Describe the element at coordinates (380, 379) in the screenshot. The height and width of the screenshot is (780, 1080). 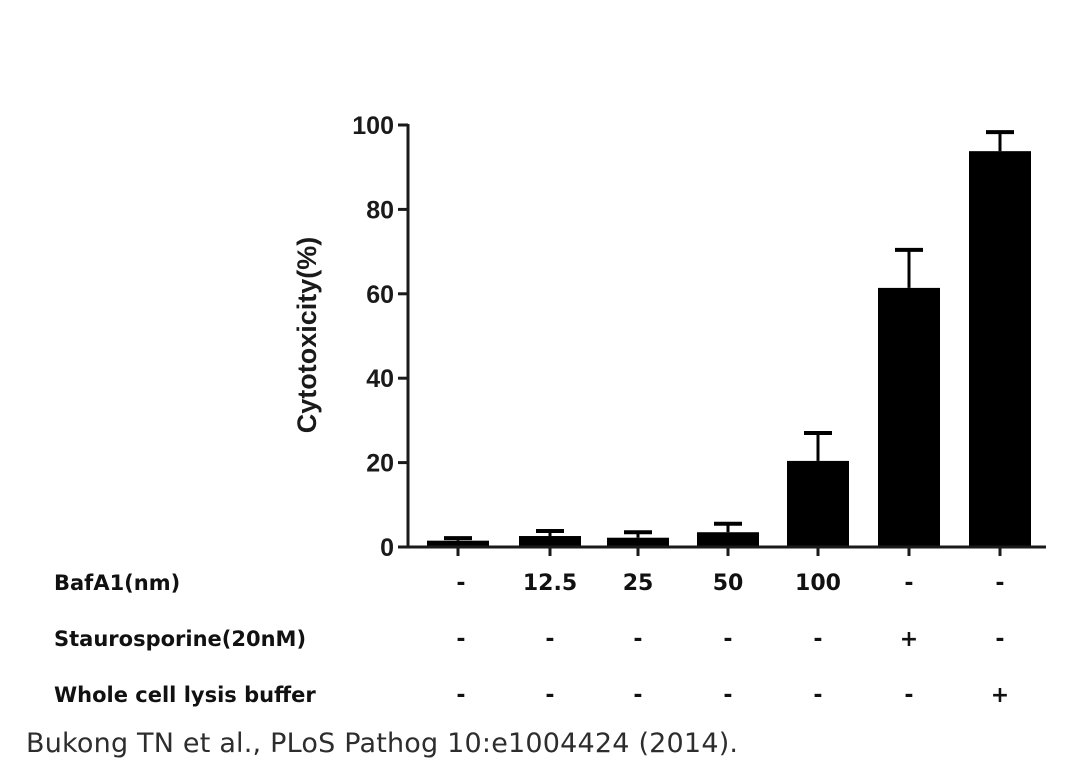
I see `y-tick-label: 40` at that location.